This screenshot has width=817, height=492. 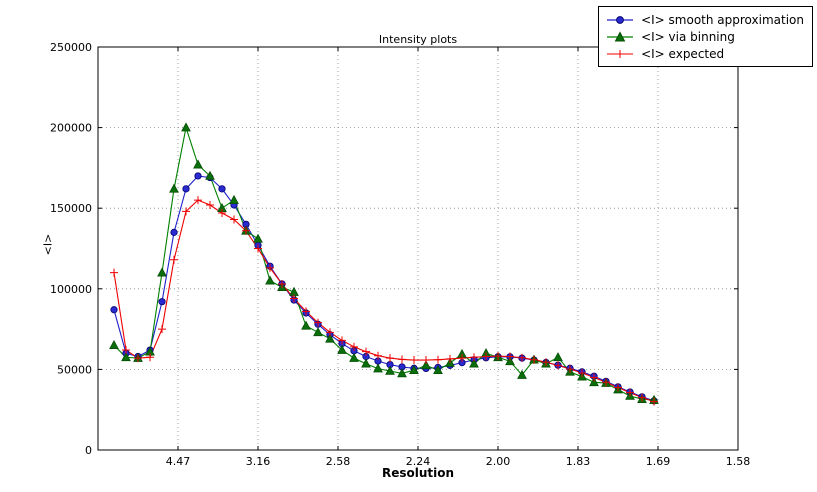 I want to click on x-tick-label: 2.24, so click(x=418, y=461).